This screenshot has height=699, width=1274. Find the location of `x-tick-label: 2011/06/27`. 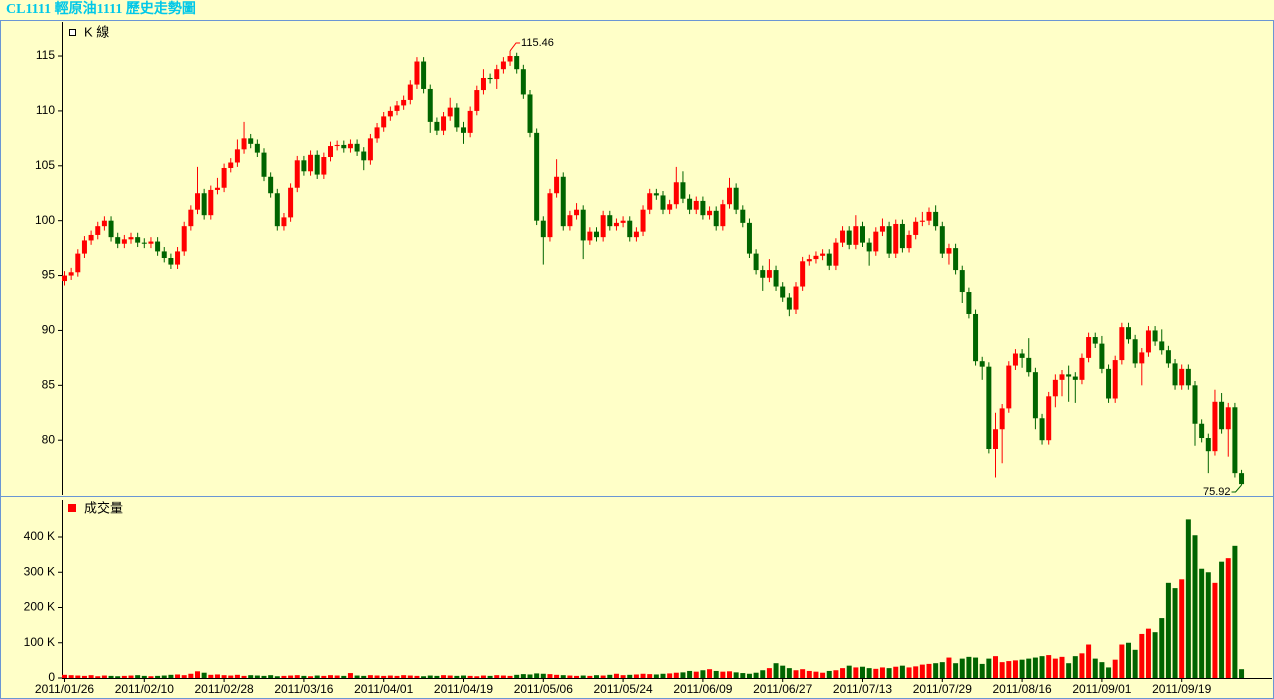

x-tick-label: 2011/06/27 is located at coordinates (782, 689).